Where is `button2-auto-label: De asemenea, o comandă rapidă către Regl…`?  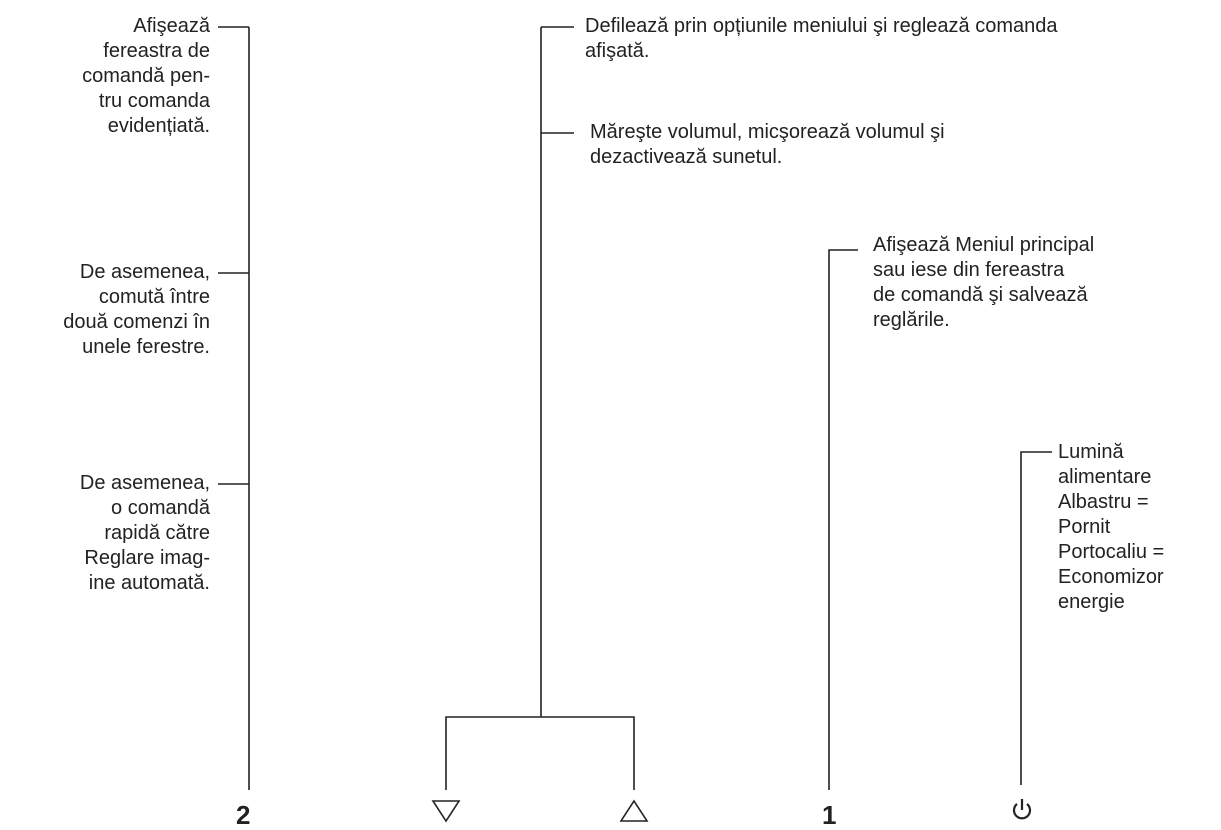 button2-auto-label: De asemenea, o comandă rapidă către Regl… is located at coordinates (144, 533).